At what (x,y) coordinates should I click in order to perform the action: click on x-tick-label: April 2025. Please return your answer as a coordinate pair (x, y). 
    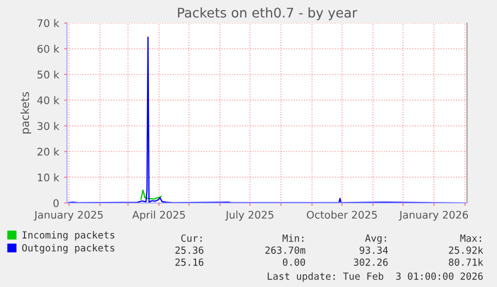
    Looking at the image, I should click on (158, 215).